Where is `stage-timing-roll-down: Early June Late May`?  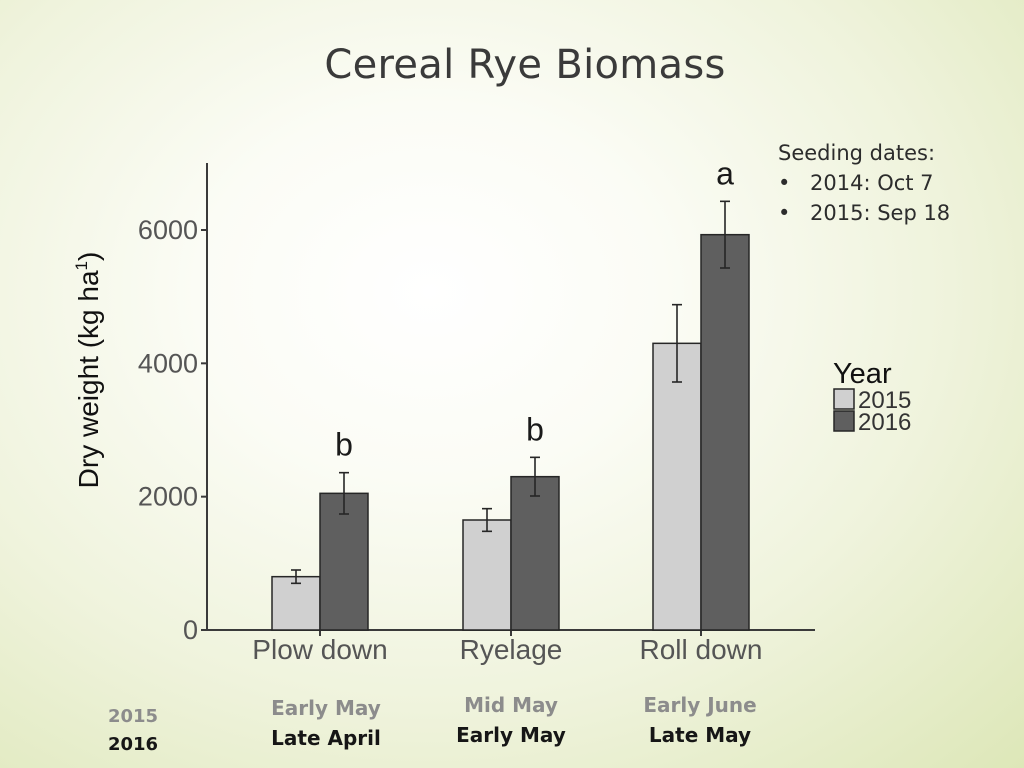 stage-timing-roll-down: Early June Late May is located at coordinates (700, 720).